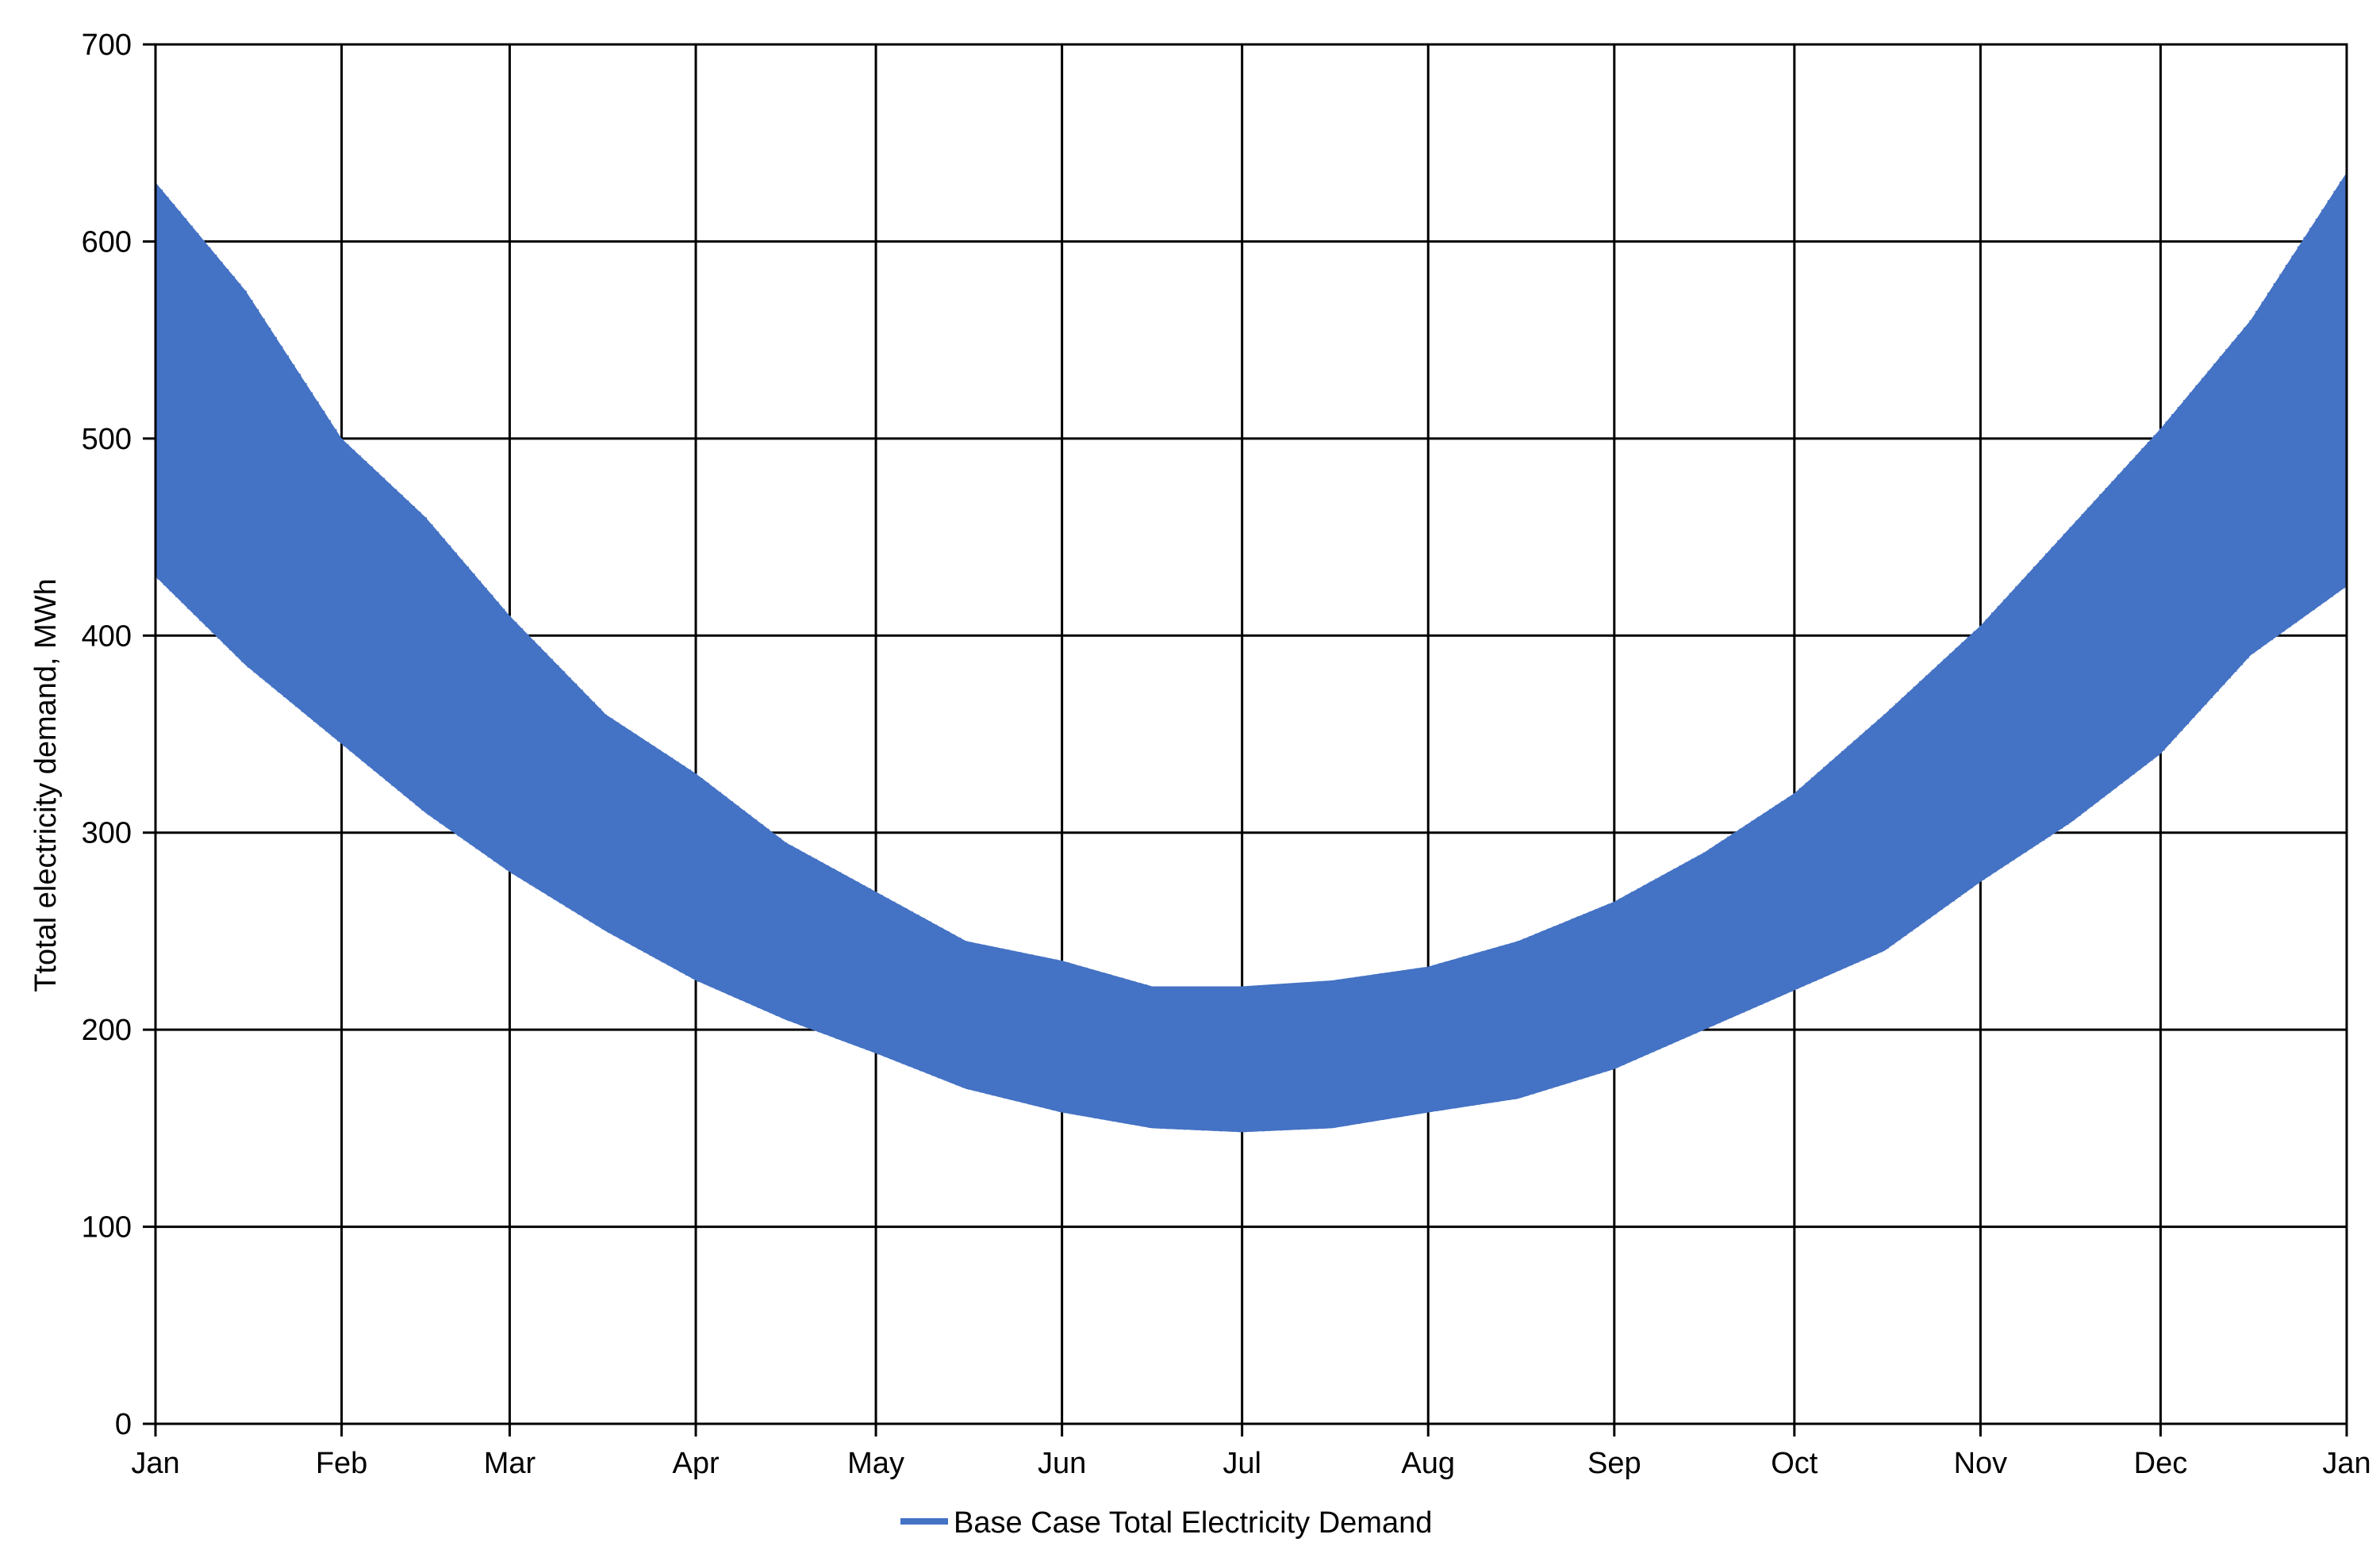 The width and height of the screenshot is (2380, 1542). I want to click on y-tick-label: 0, so click(123, 1424).